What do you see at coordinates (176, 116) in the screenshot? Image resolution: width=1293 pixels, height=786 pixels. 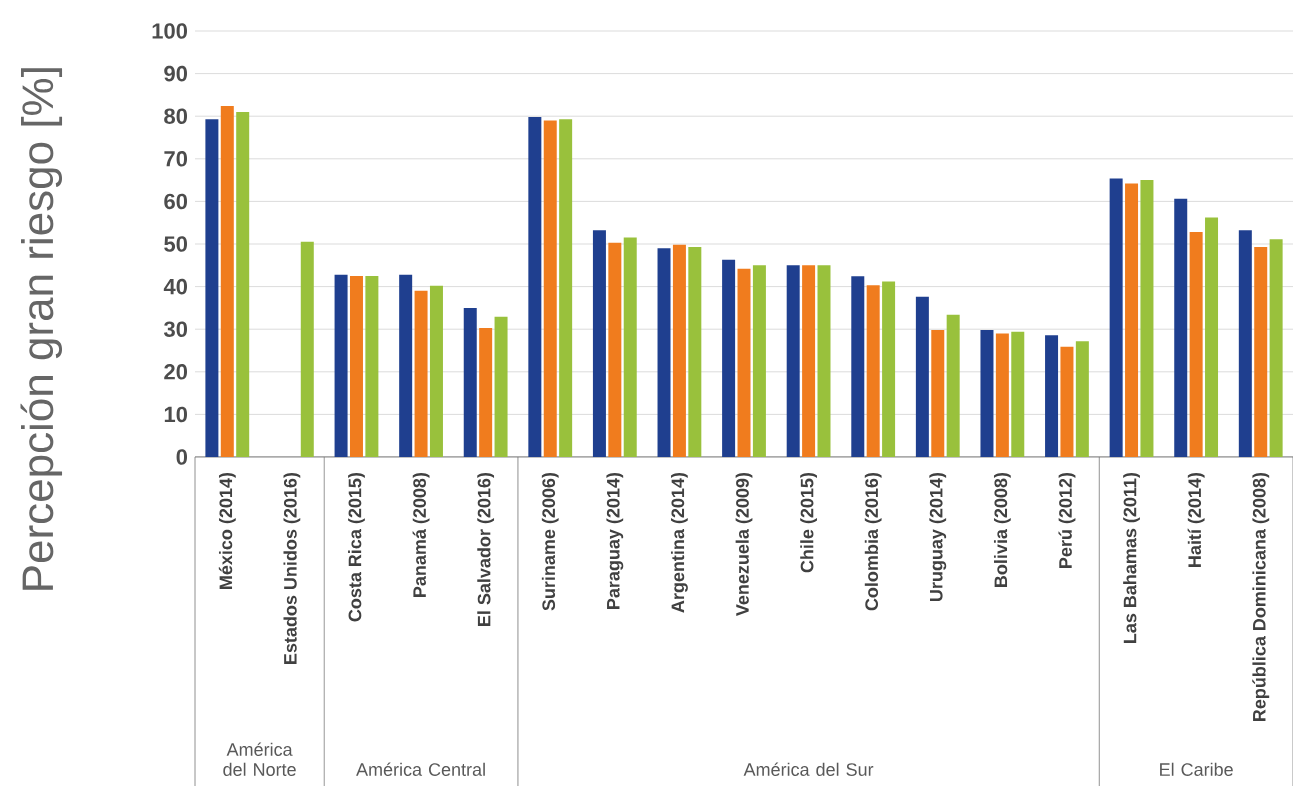 I see `y-tick-label: 80` at bounding box center [176, 116].